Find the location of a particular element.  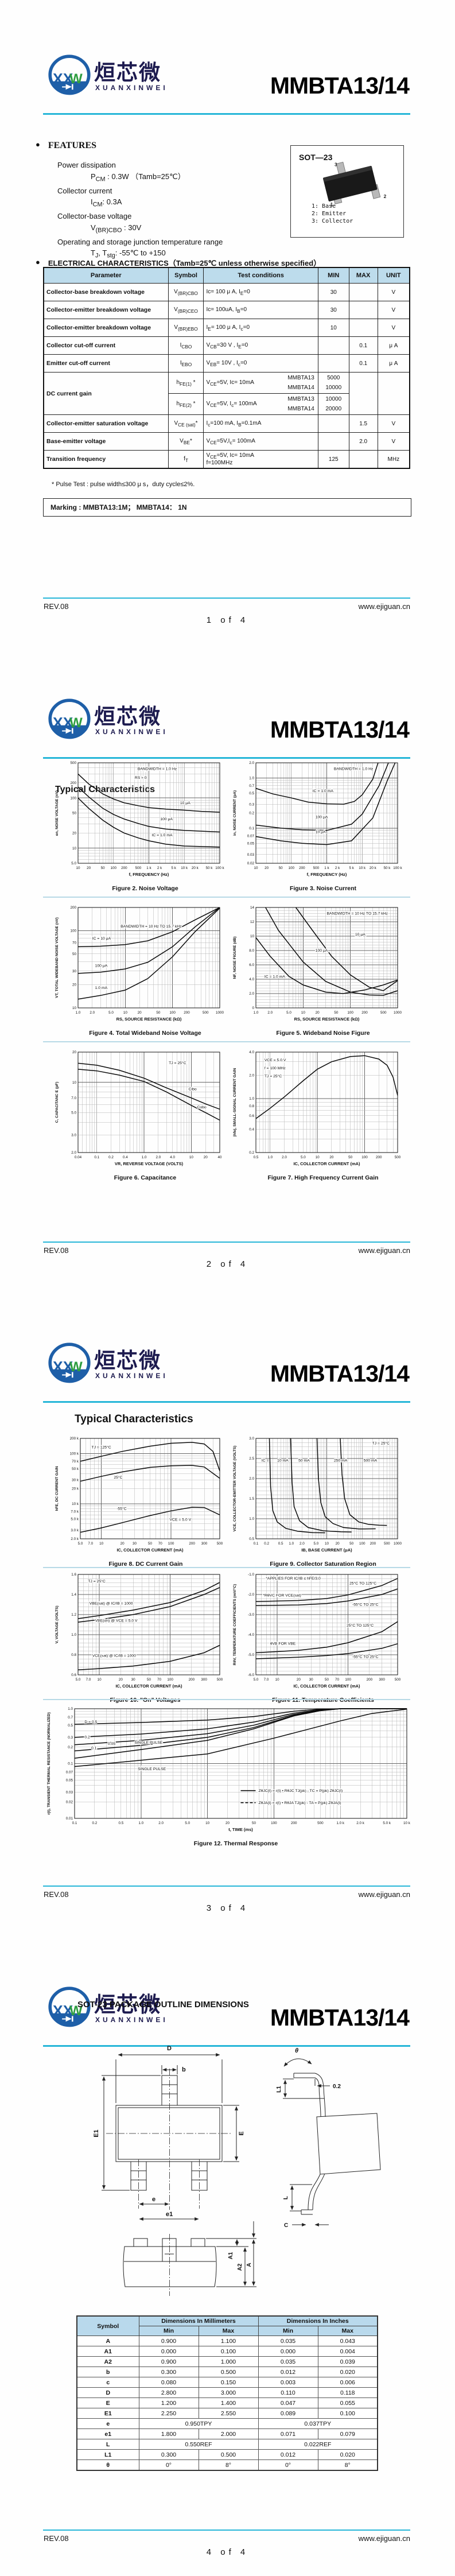

svg-text: -1.0 is located at coordinates (251, 1575).